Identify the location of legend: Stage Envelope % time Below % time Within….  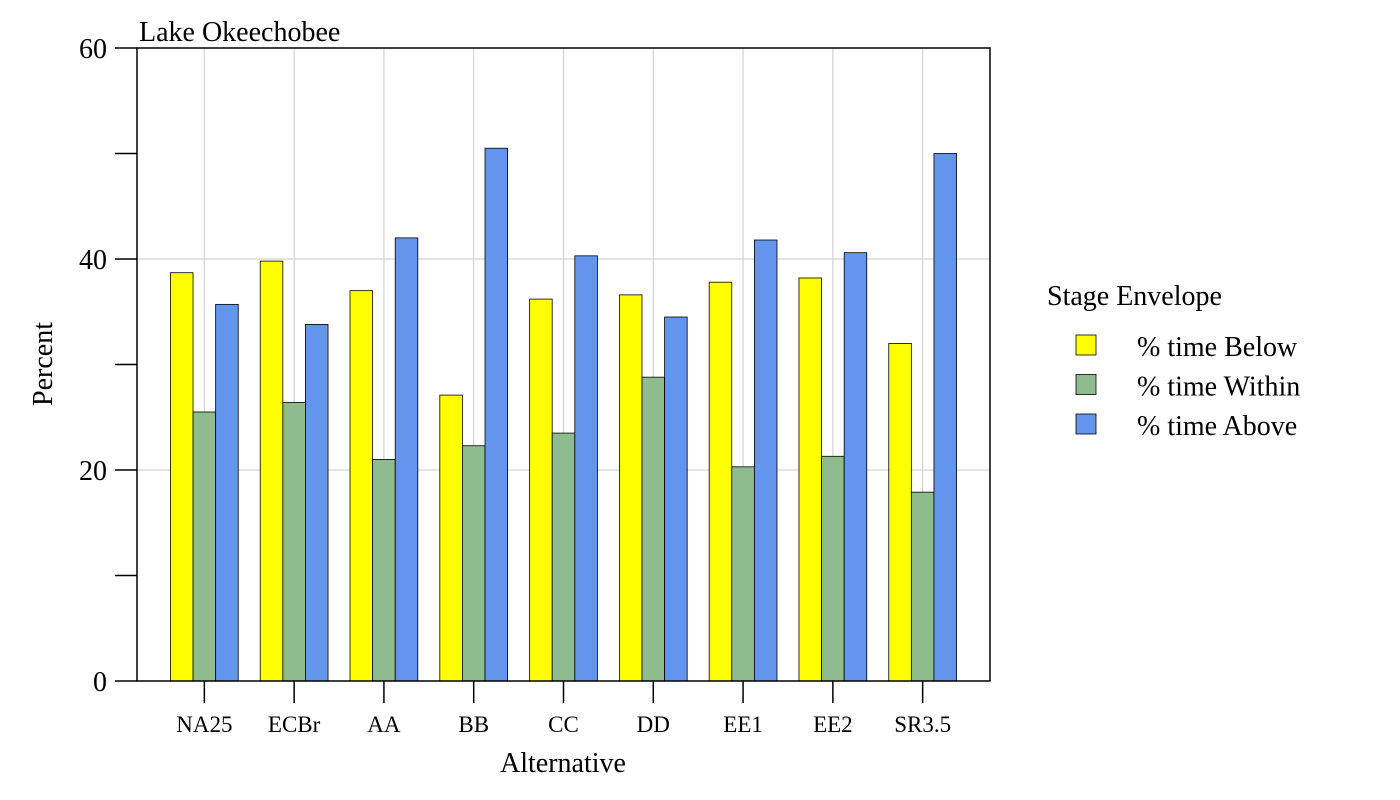
(1173, 361).